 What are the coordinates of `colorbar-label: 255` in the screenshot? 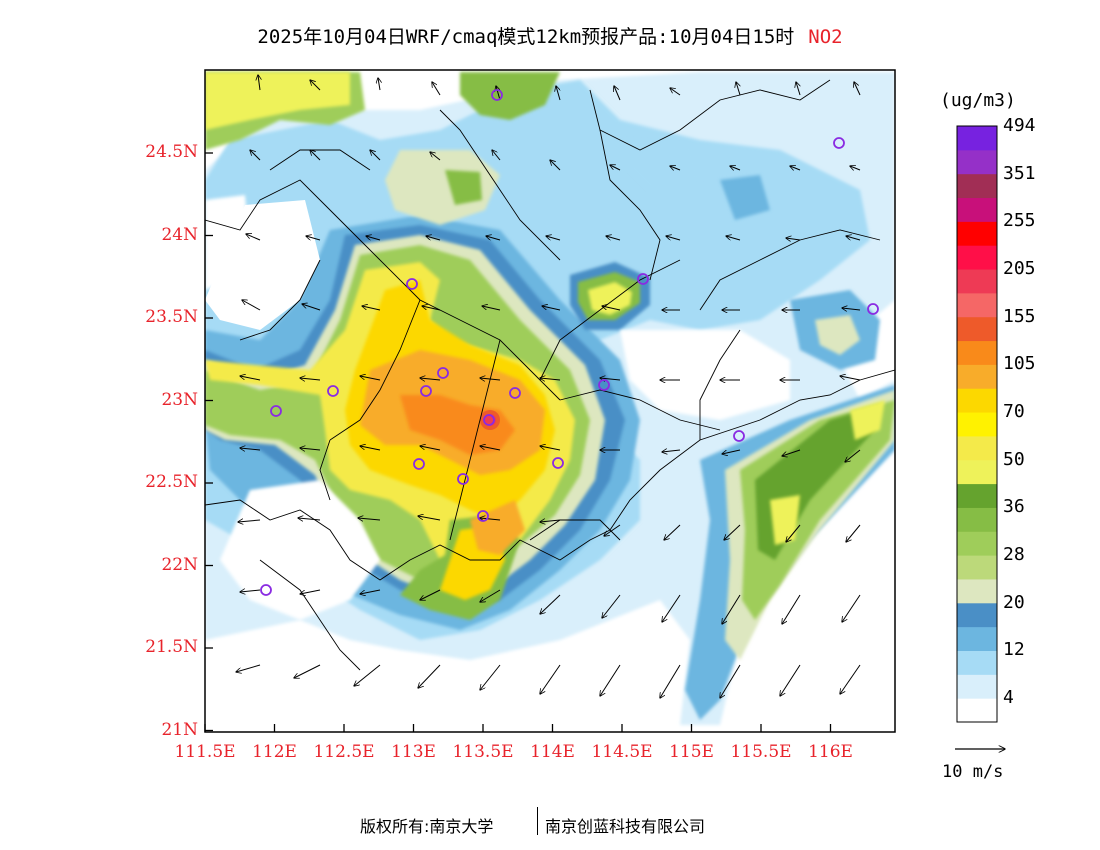 It's located at (1019, 221).